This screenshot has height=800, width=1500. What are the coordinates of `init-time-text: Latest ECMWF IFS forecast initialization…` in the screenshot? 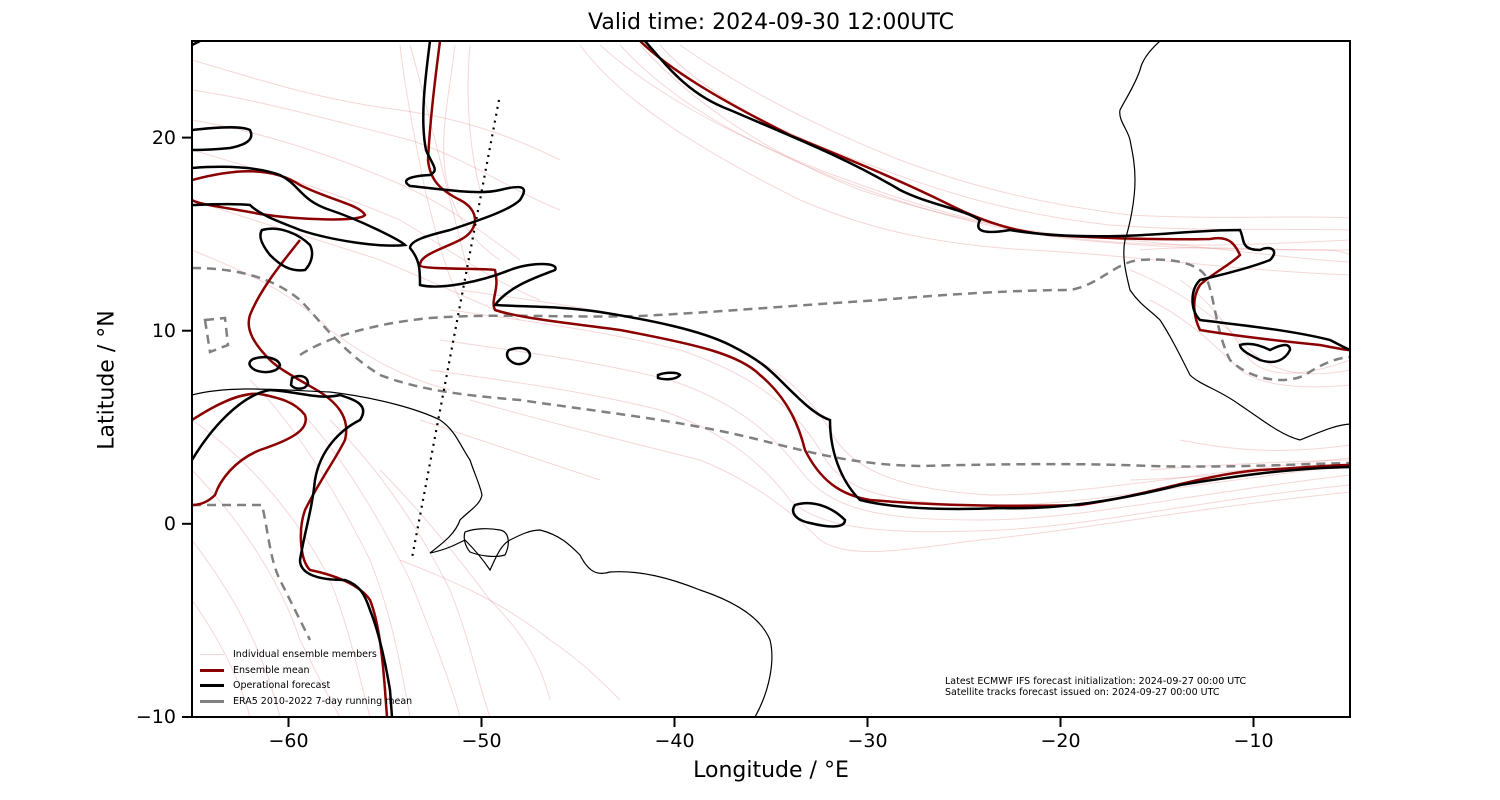 It's located at (1096, 681).